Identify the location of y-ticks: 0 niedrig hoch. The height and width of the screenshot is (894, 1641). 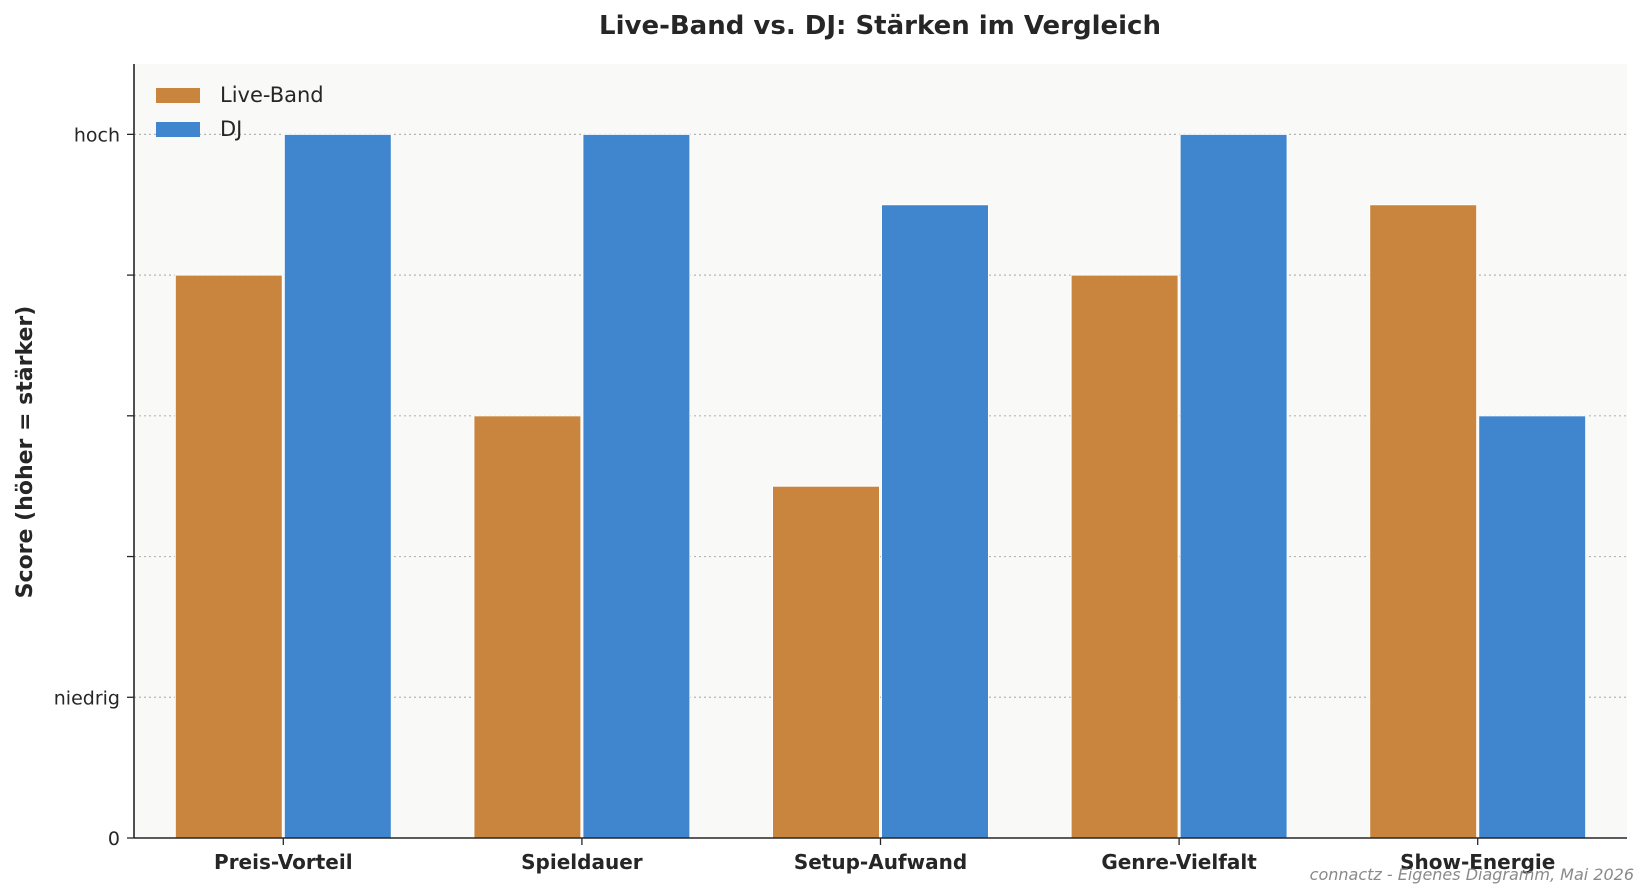
(94, 487).